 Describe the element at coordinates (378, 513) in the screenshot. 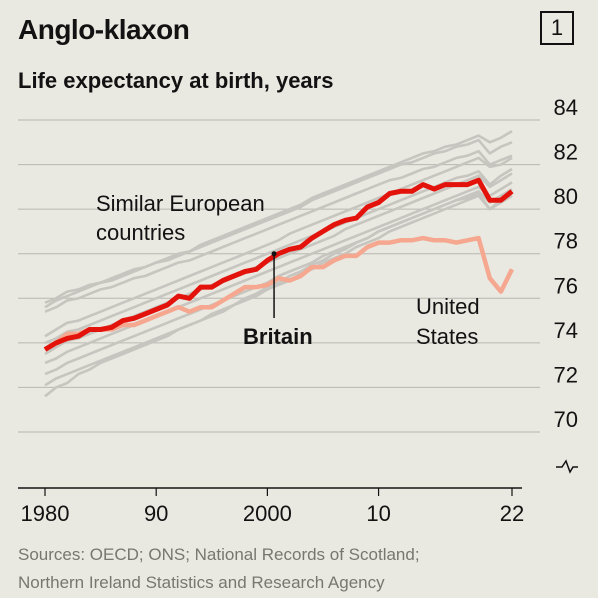

I see `x-tick-label-10: 10` at that location.